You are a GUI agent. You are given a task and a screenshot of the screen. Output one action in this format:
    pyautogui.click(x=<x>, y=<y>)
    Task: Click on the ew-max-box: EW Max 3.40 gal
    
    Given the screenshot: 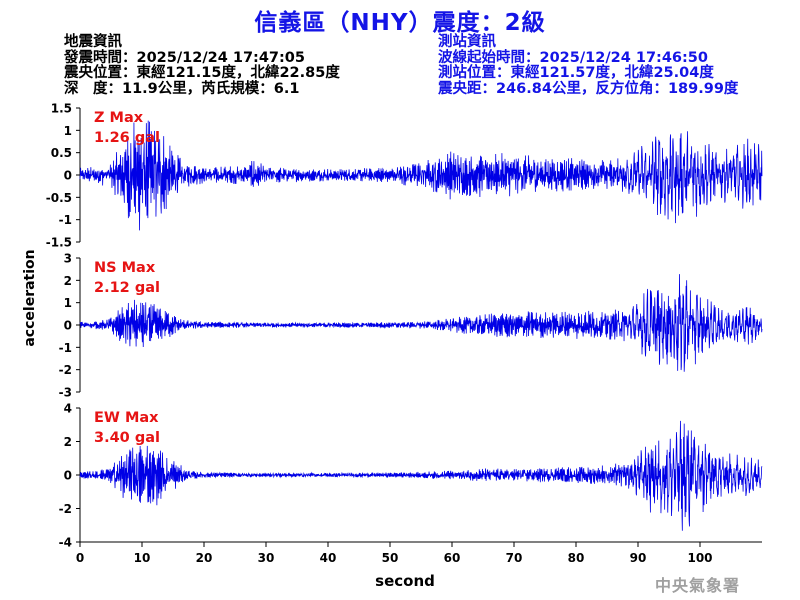 What is the action you would take?
    pyautogui.click(x=127, y=428)
    